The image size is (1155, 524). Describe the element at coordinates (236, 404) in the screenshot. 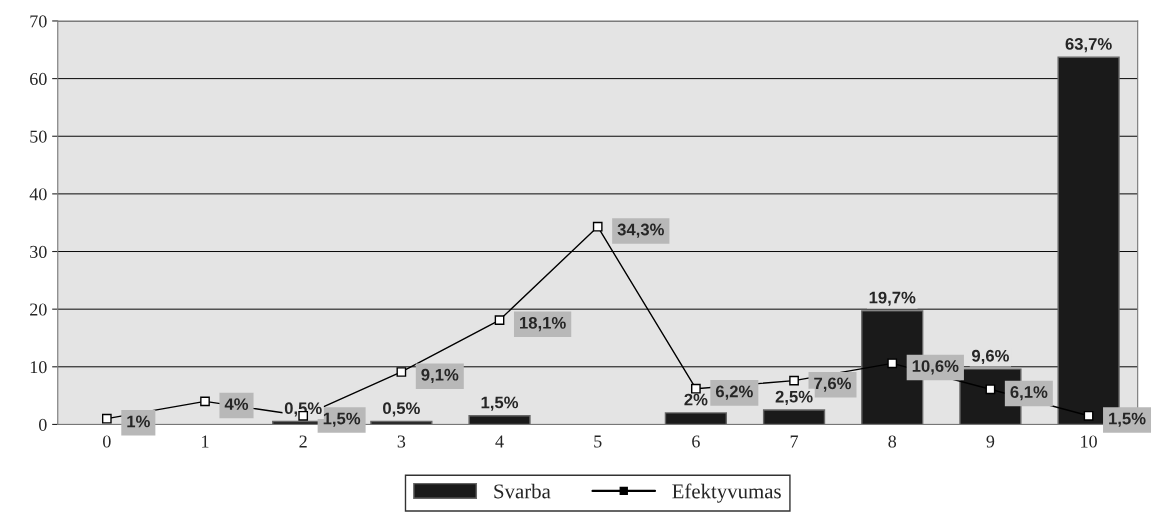

I see `data-label: 4%` at that location.